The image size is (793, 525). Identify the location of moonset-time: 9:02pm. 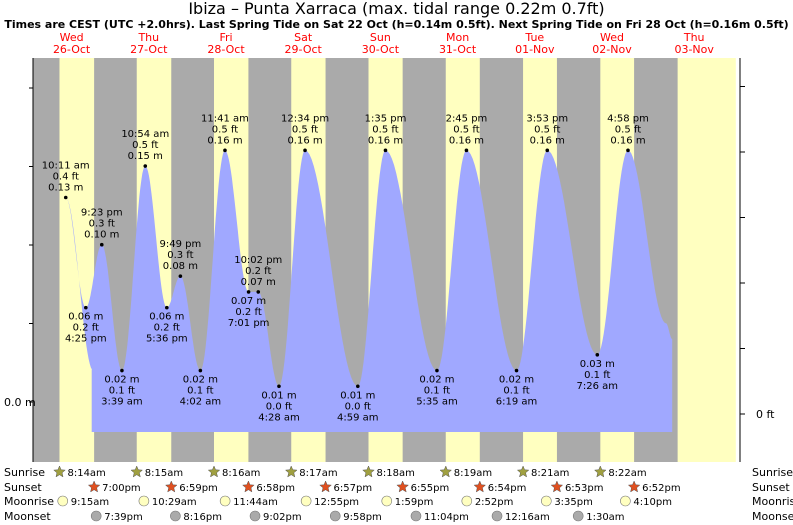
(282, 517).